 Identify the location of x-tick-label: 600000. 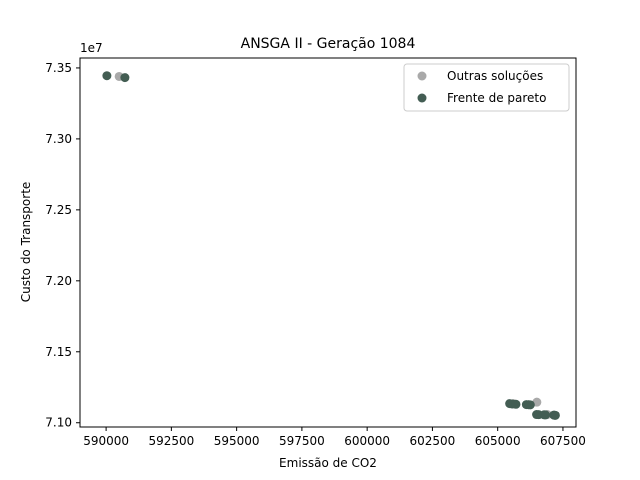
(367, 441).